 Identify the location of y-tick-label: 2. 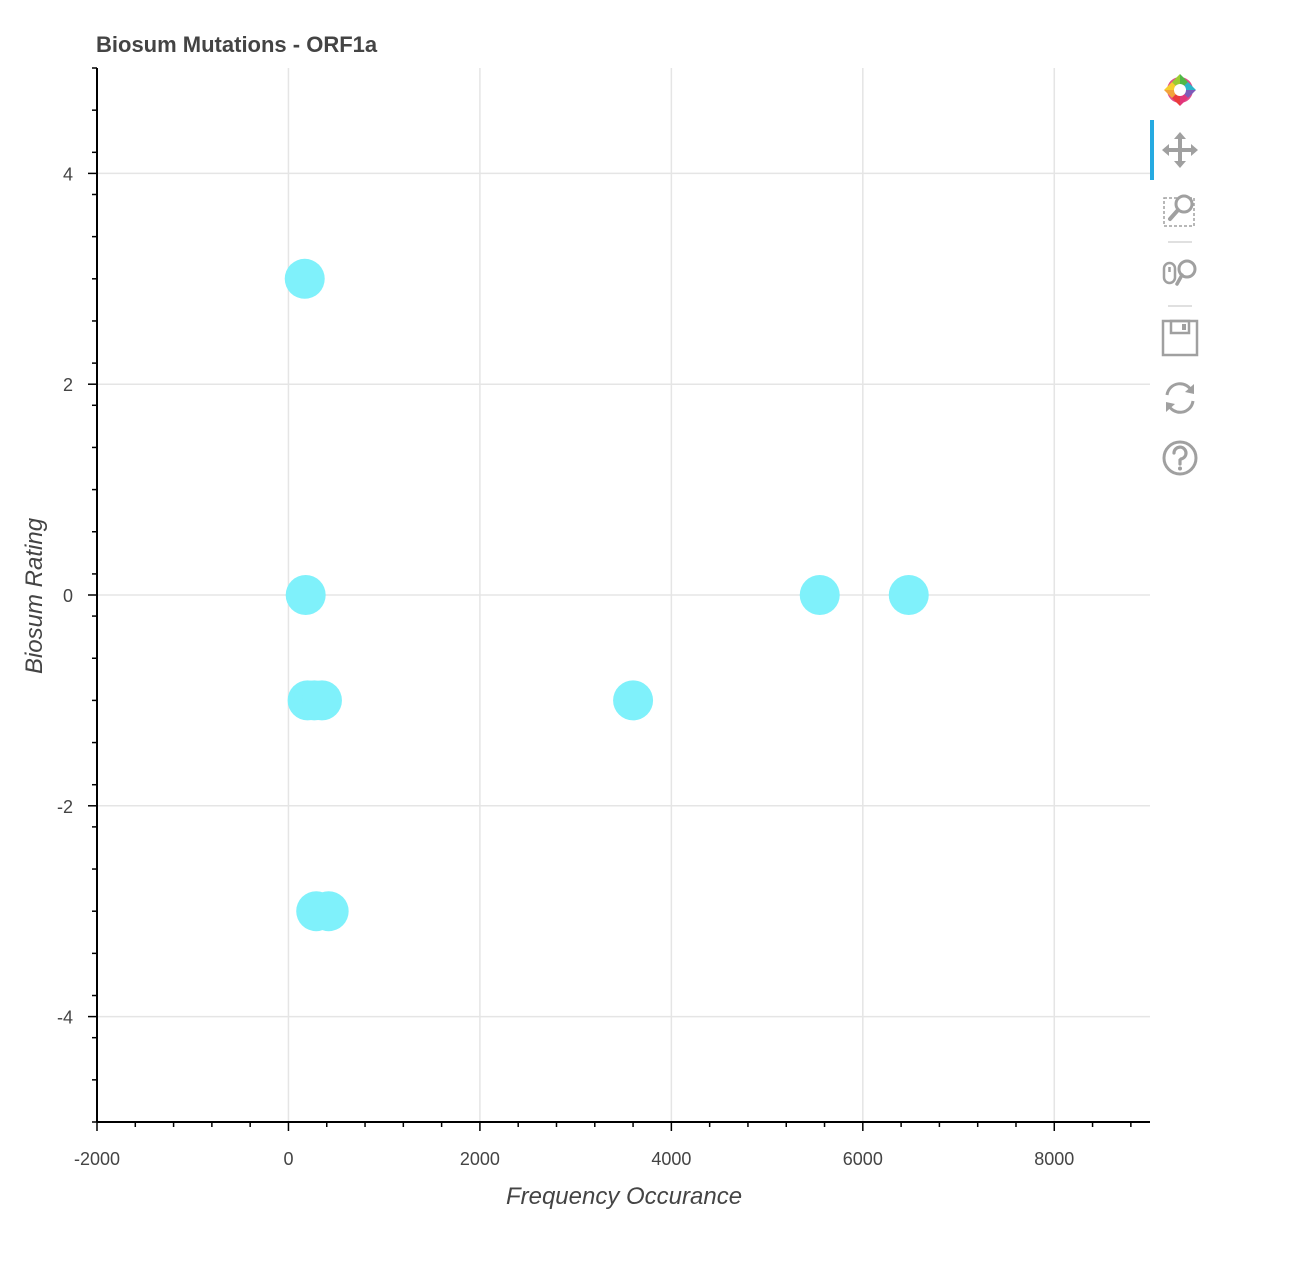
(68, 385).